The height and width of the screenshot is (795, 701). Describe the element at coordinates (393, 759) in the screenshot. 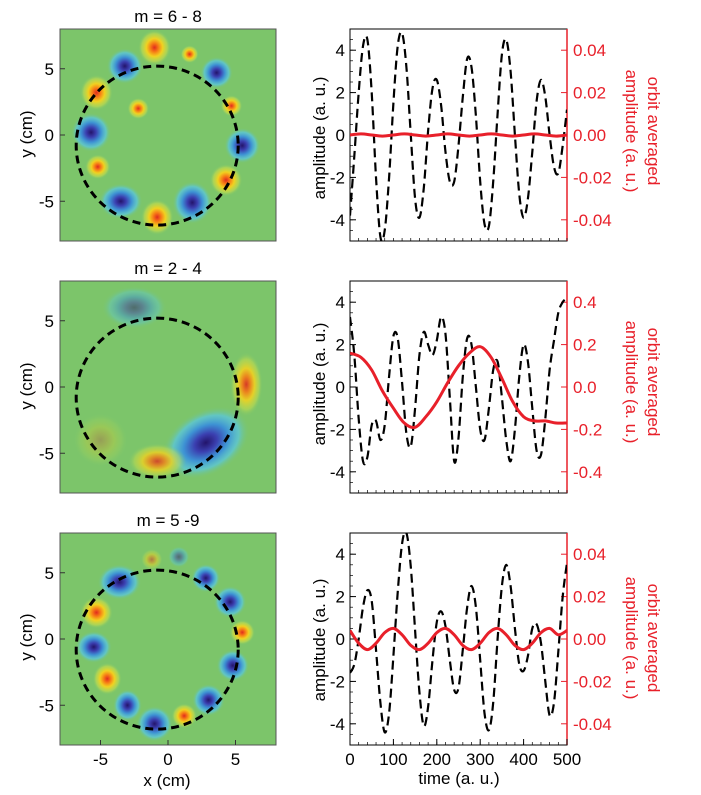

I see `x-tick-label: 100` at that location.